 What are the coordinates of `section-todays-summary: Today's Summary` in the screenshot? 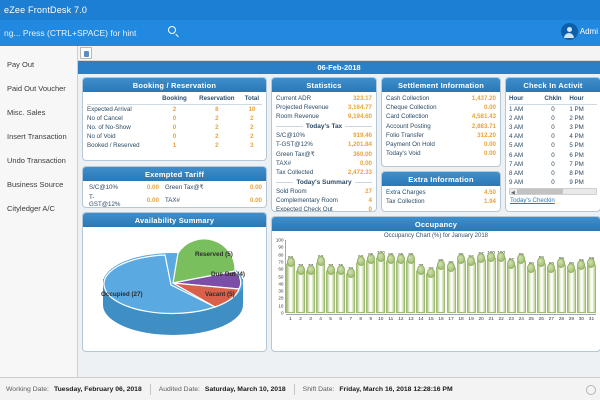 It's located at (324, 182).